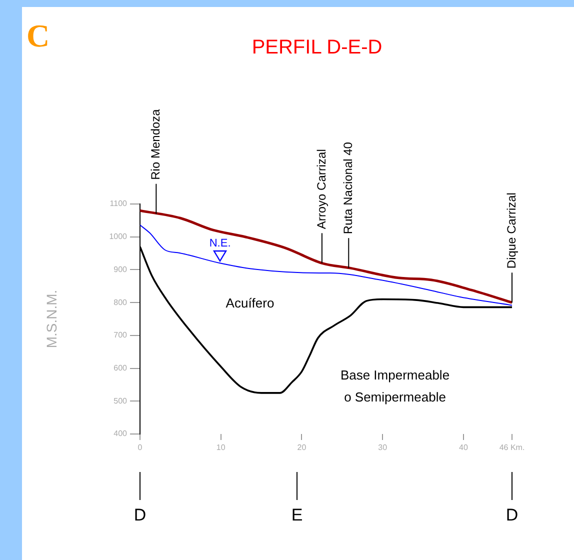 The height and width of the screenshot is (560, 574). I want to click on x-tick-label: 30, so click(383, 447).